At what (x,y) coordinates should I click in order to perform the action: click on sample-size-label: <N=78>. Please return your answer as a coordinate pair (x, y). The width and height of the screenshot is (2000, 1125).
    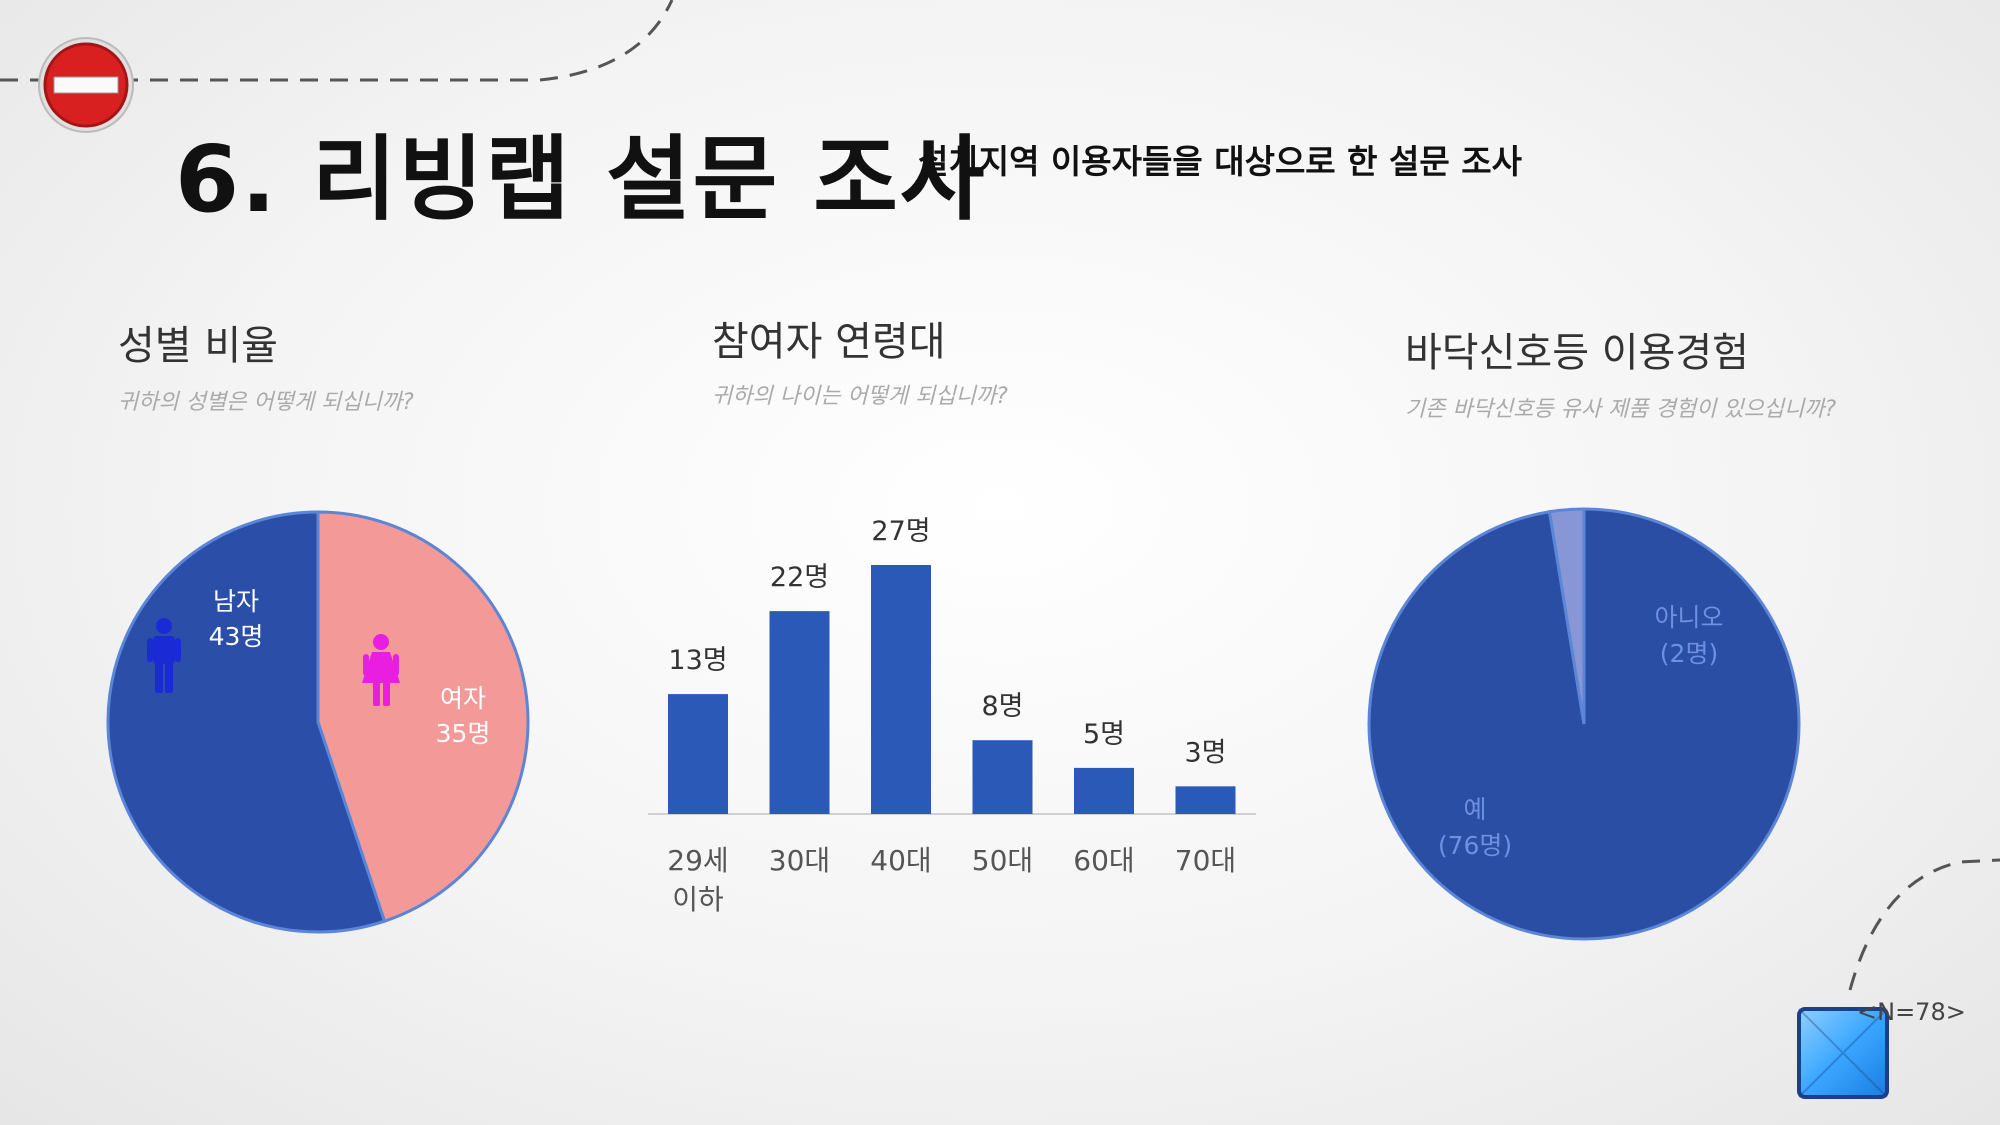
    Looking at the image, I should click on (1911, 1012).